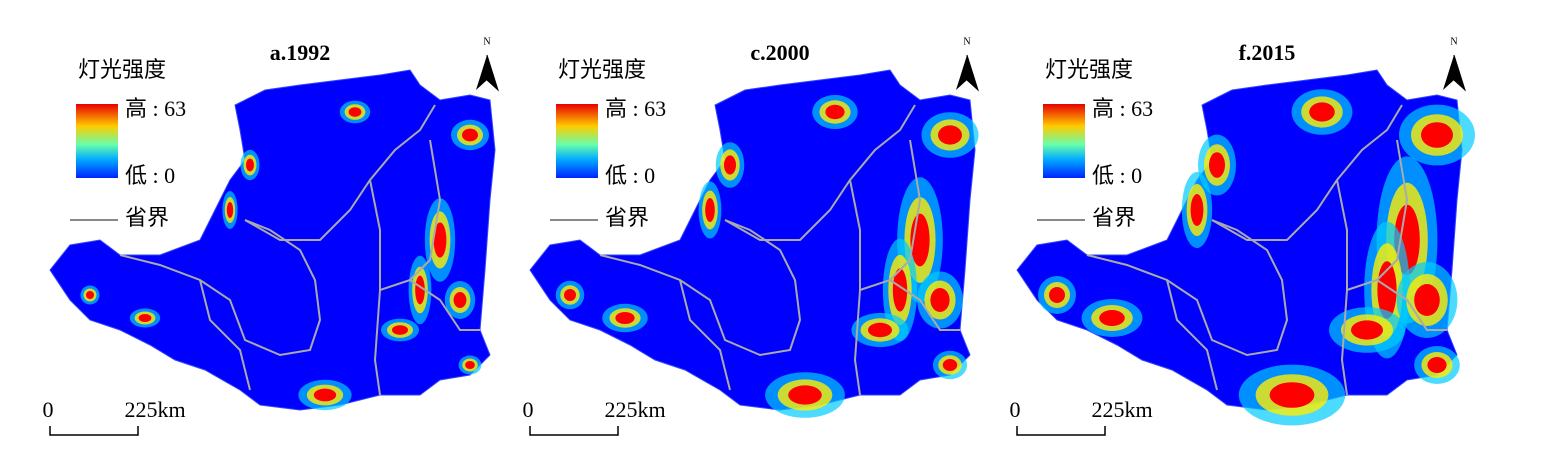  What do you see at coordinates (300, 52) in the screenshot?
I see `panel-title: a.1992` at bounding box center [300, 52].